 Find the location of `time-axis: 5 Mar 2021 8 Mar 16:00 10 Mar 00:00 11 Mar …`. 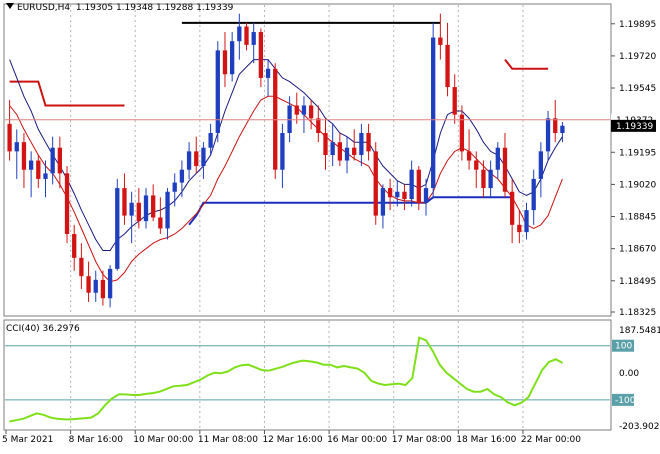

time-axis: 5 Mar 2021 8 Mar 16:00 10 Mar 00:00 11 Mar … is located at coordinates (291, 437).